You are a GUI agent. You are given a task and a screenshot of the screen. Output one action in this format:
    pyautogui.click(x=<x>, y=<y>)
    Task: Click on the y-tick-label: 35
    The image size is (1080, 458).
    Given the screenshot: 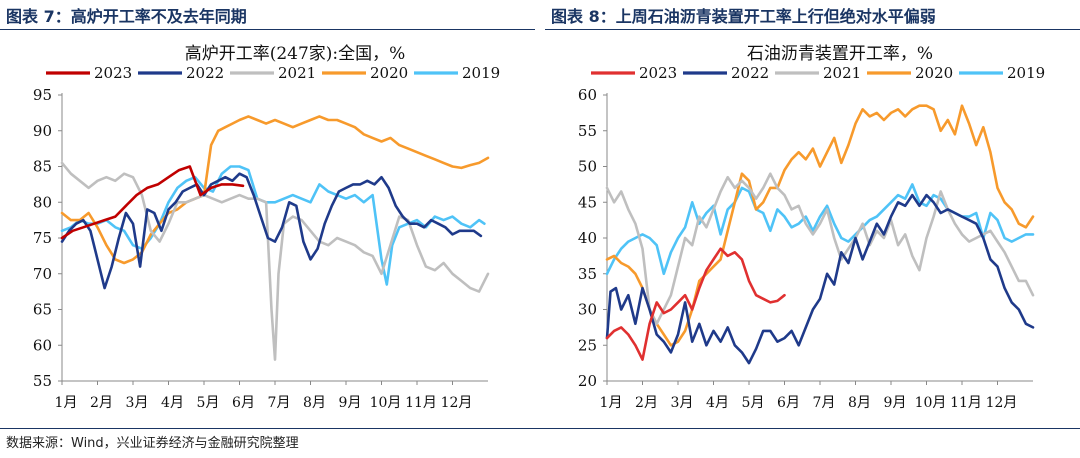 What is the action you would take?
    pyautogui.click(x=587, y=274)
    